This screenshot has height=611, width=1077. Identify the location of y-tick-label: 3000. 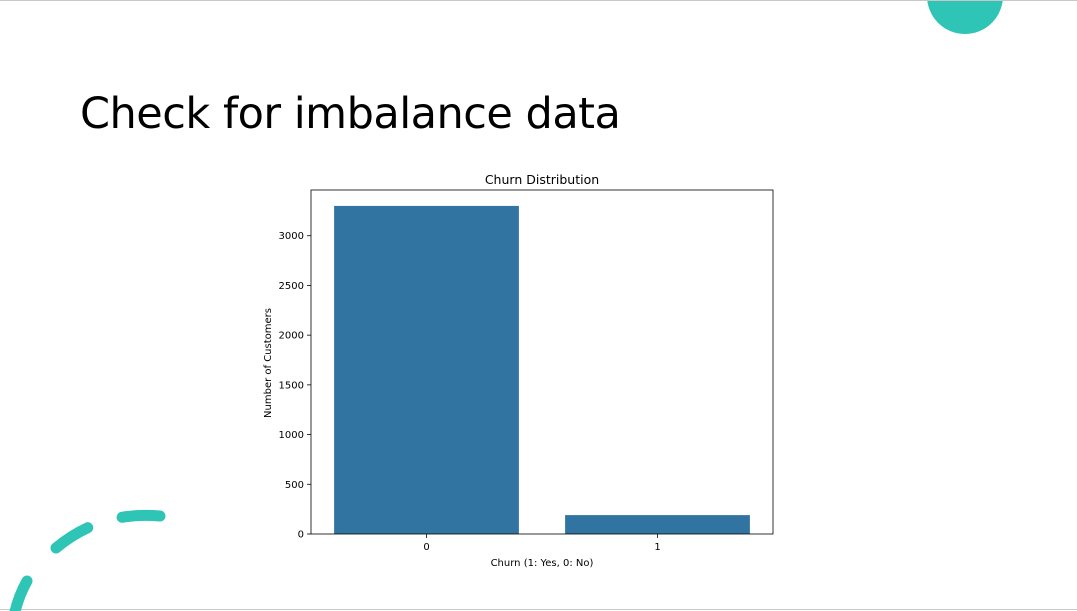
(291, 236).